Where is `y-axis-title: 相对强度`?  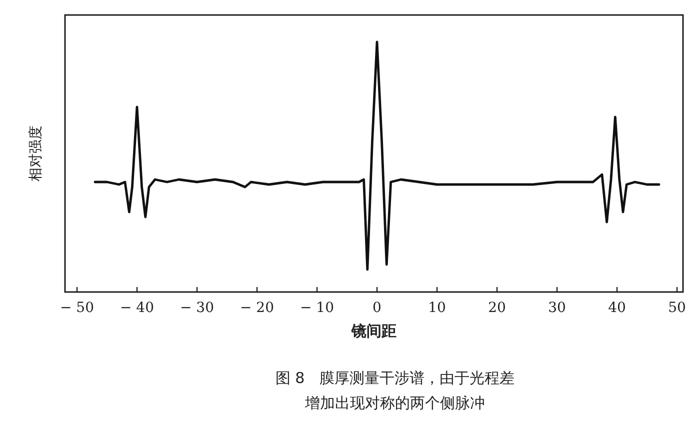
y-axis-title: 相对强度 is located at coordinates (36, 154).